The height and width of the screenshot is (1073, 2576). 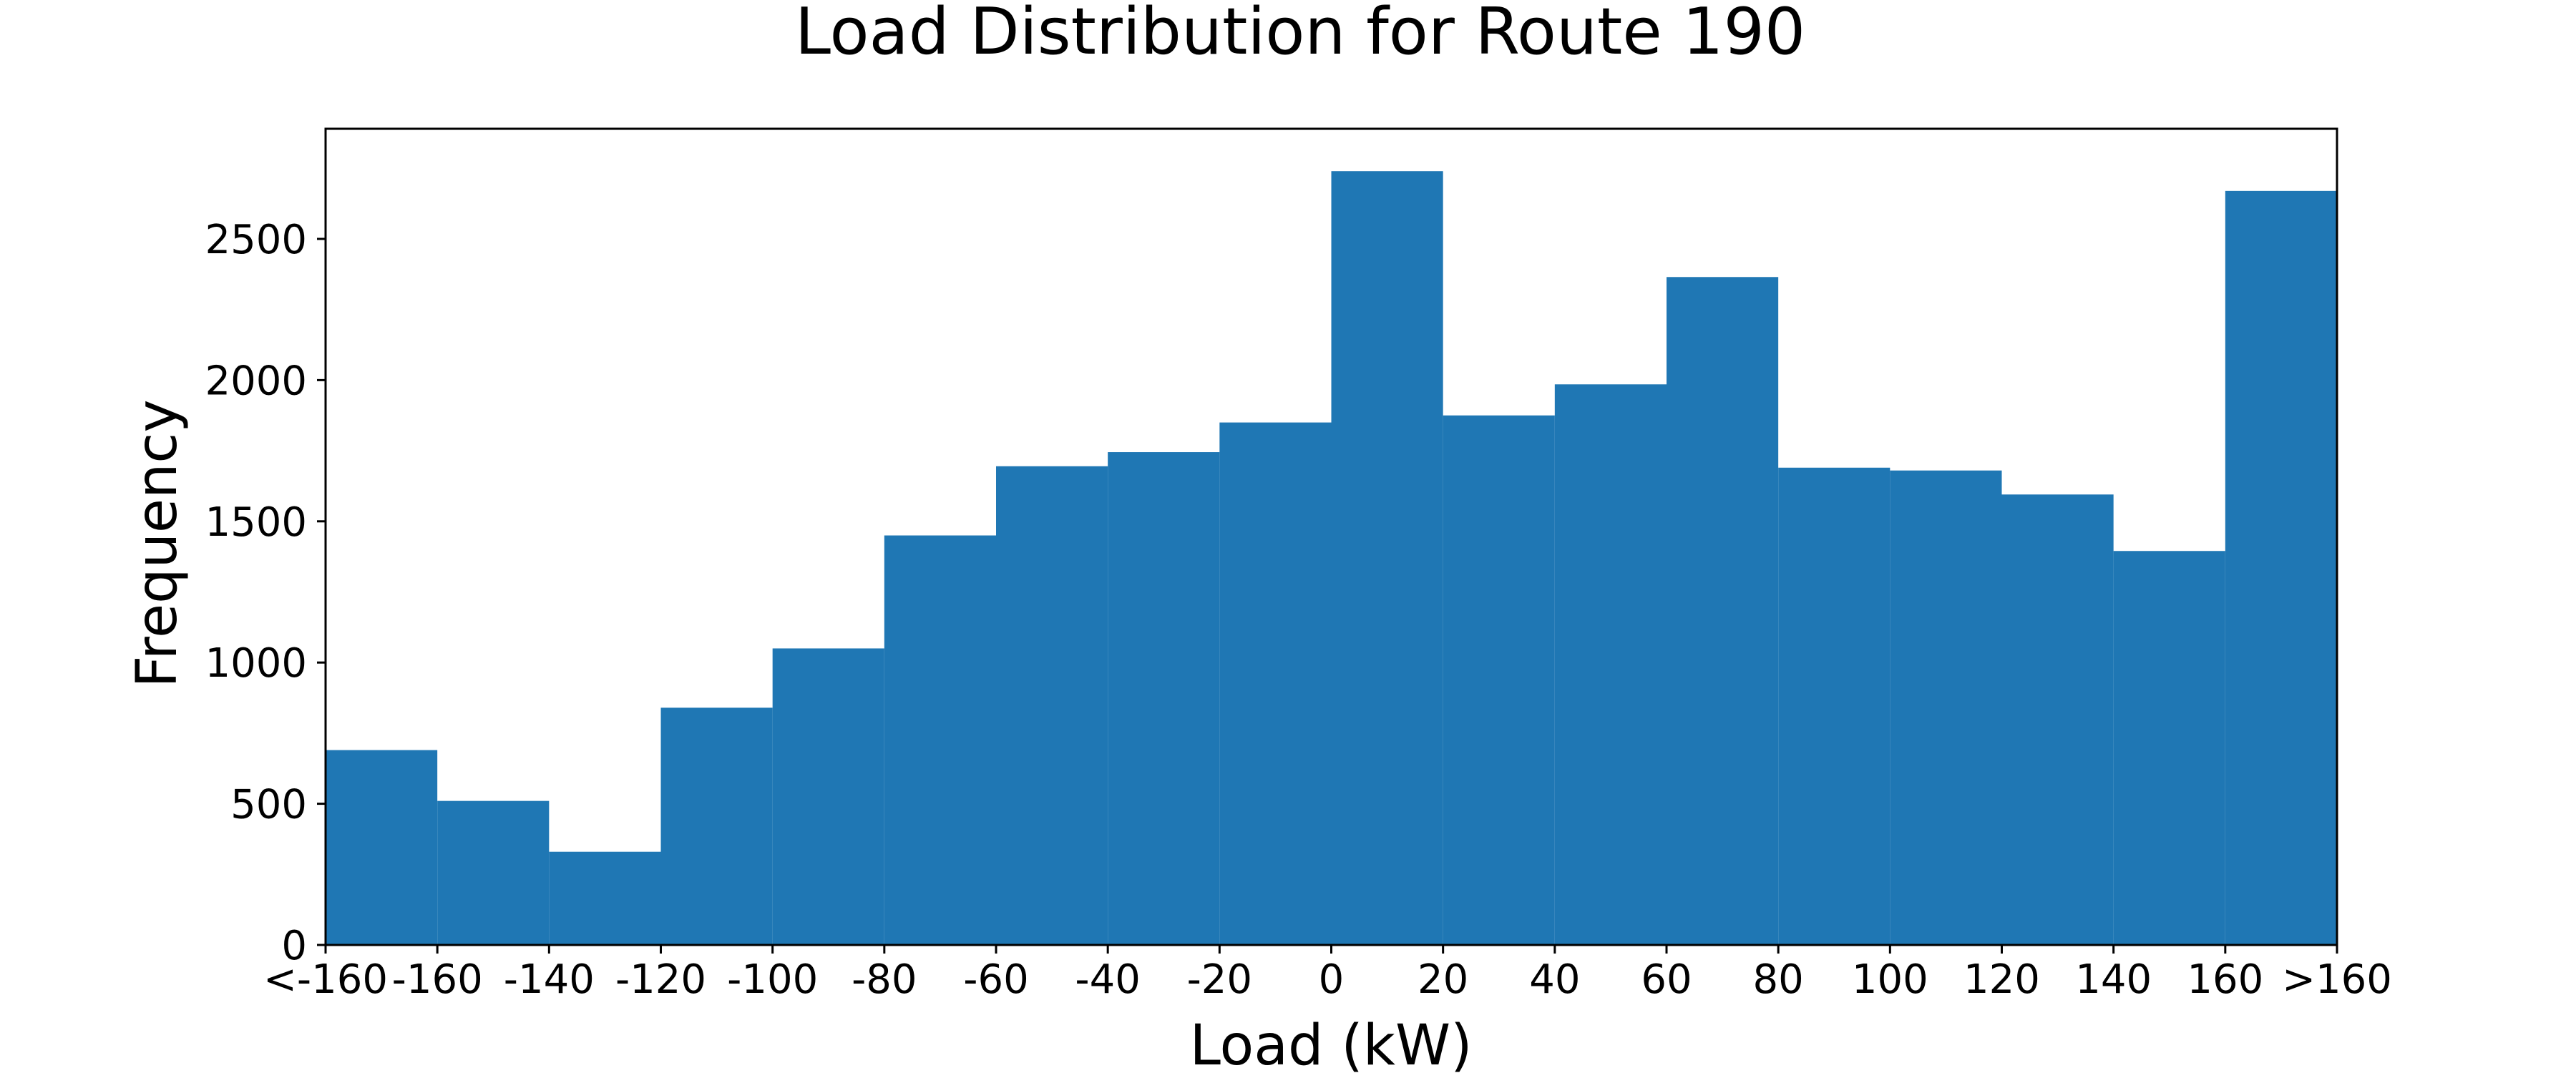 I want to click on x-tick-label-3: -120, so click(x=660, y=979).